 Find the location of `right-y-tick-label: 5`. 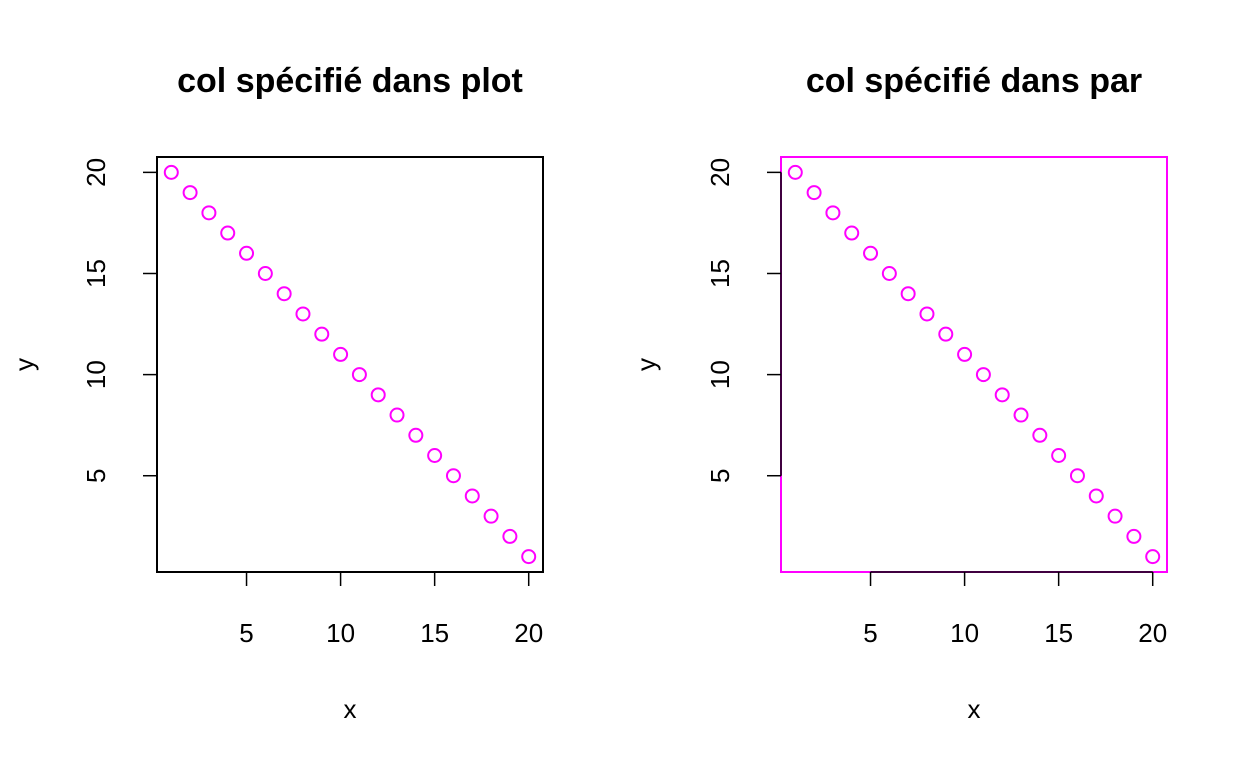

right-y-tick-label: 5 is located at coordinates (720, 475).